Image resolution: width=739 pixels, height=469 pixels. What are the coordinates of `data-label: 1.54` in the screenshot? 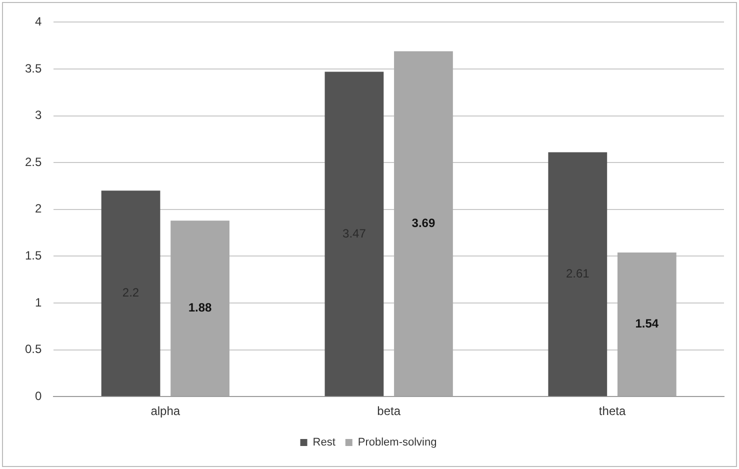 It's located at (647, 323).